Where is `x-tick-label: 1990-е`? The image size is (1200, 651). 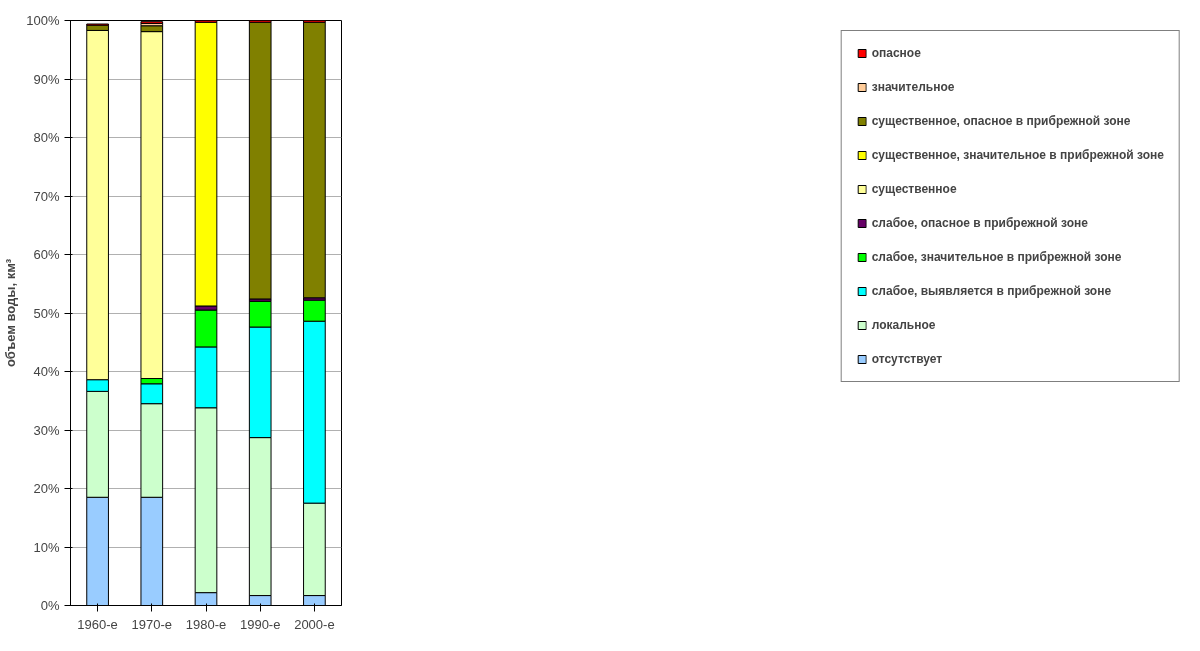
x-tick-label: 1990-е is located at coordinates (260, 624).